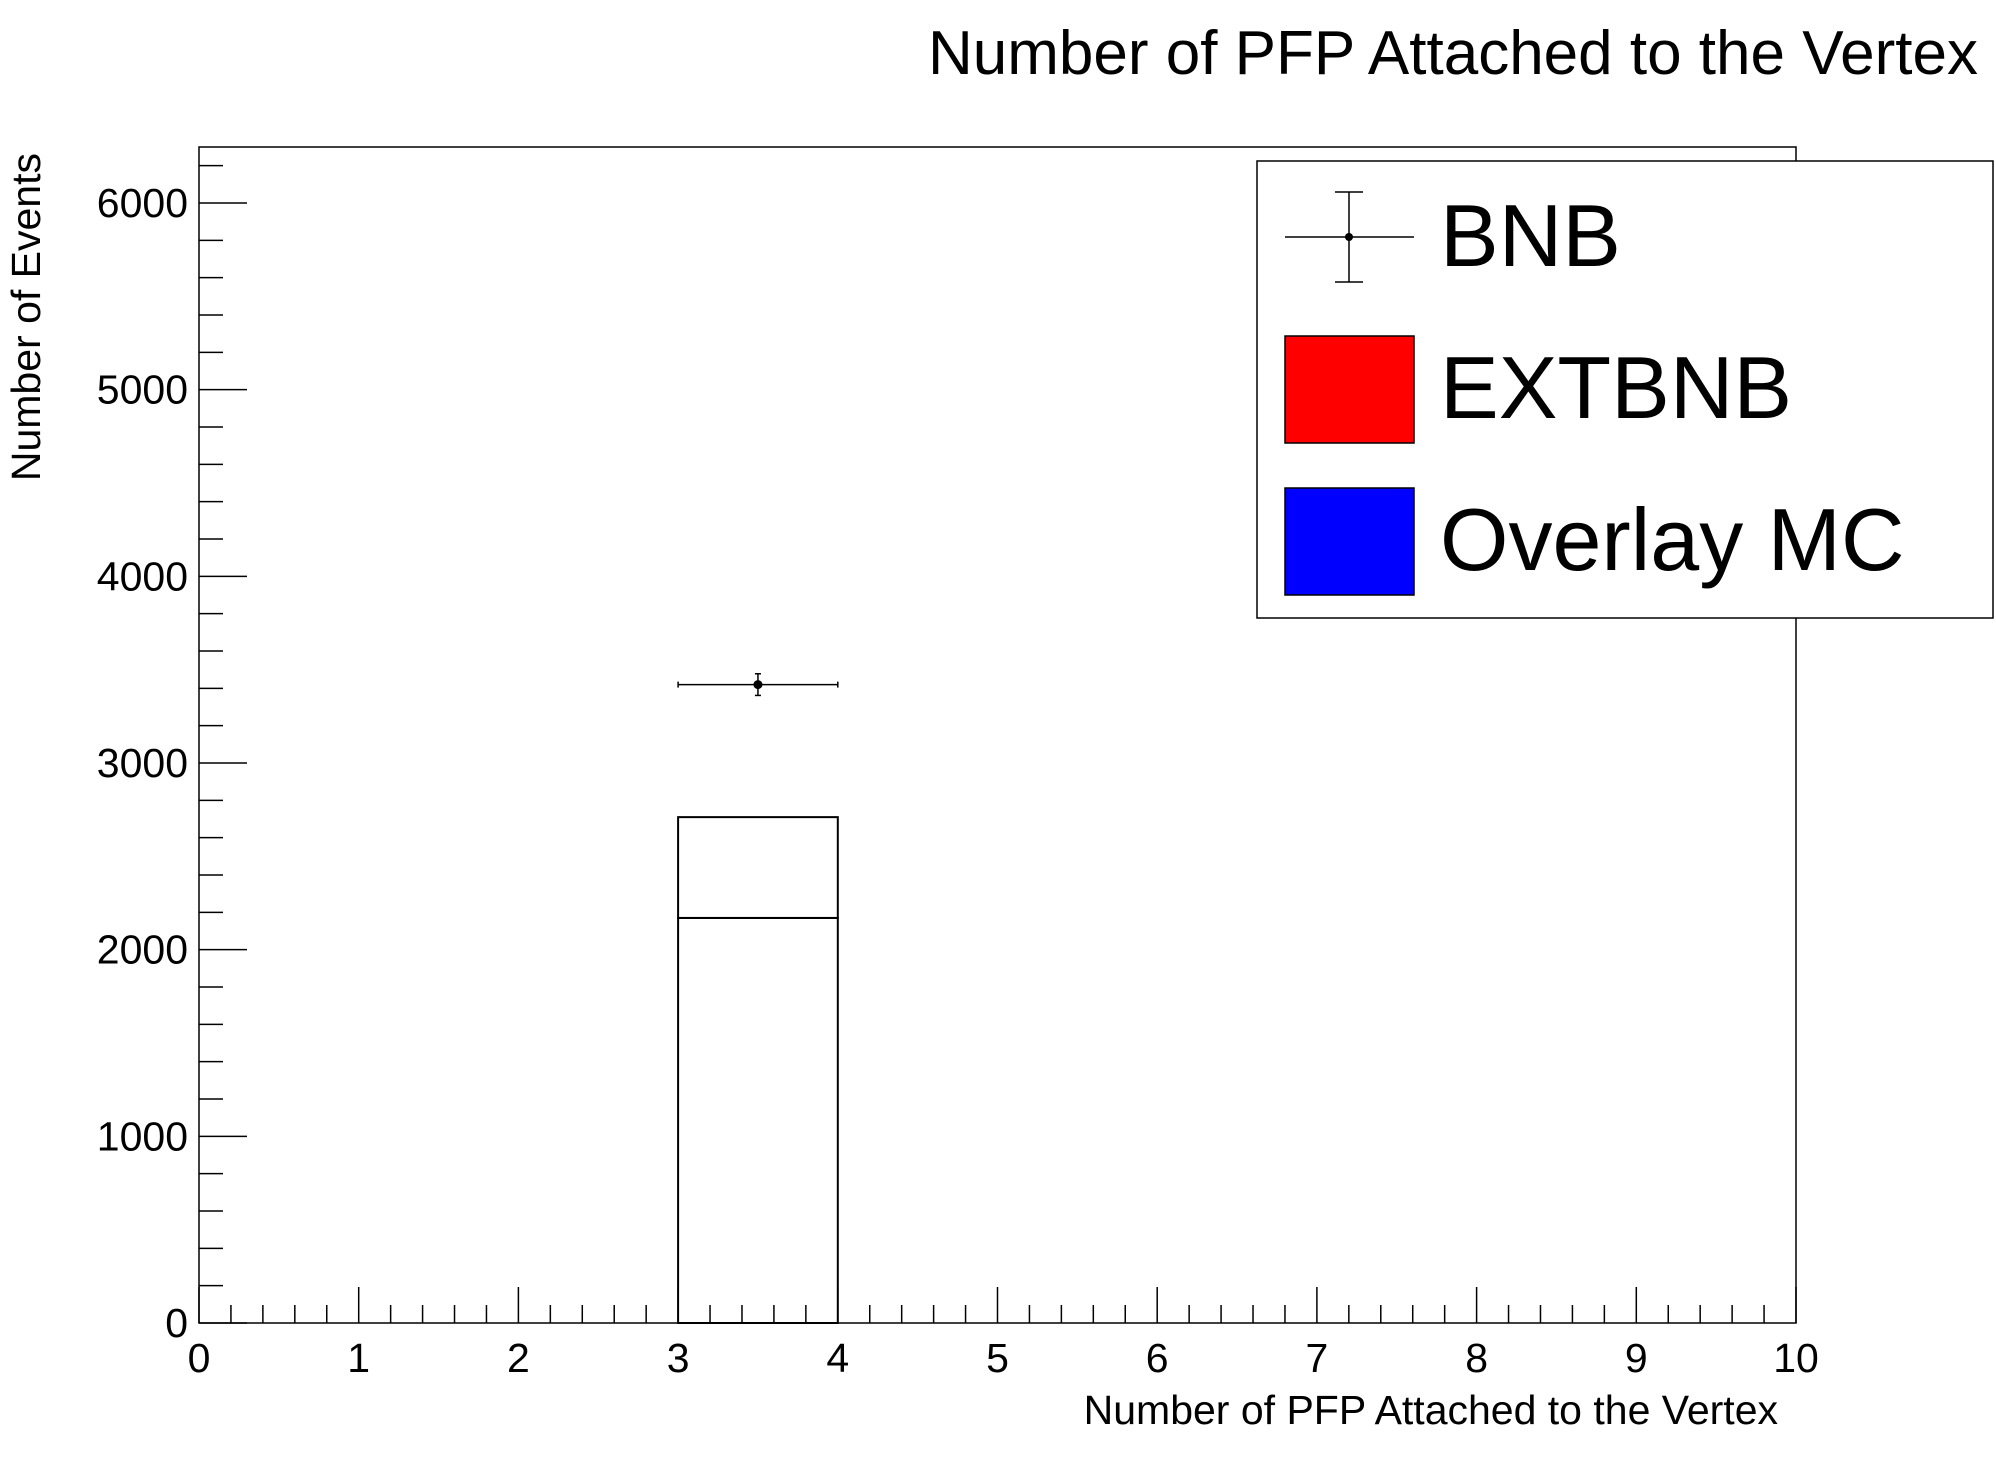  What do you see at coordinates (142, 203) in the screenshot?
I see `y-tick-label: 6000` at bounding box center [142, 203].